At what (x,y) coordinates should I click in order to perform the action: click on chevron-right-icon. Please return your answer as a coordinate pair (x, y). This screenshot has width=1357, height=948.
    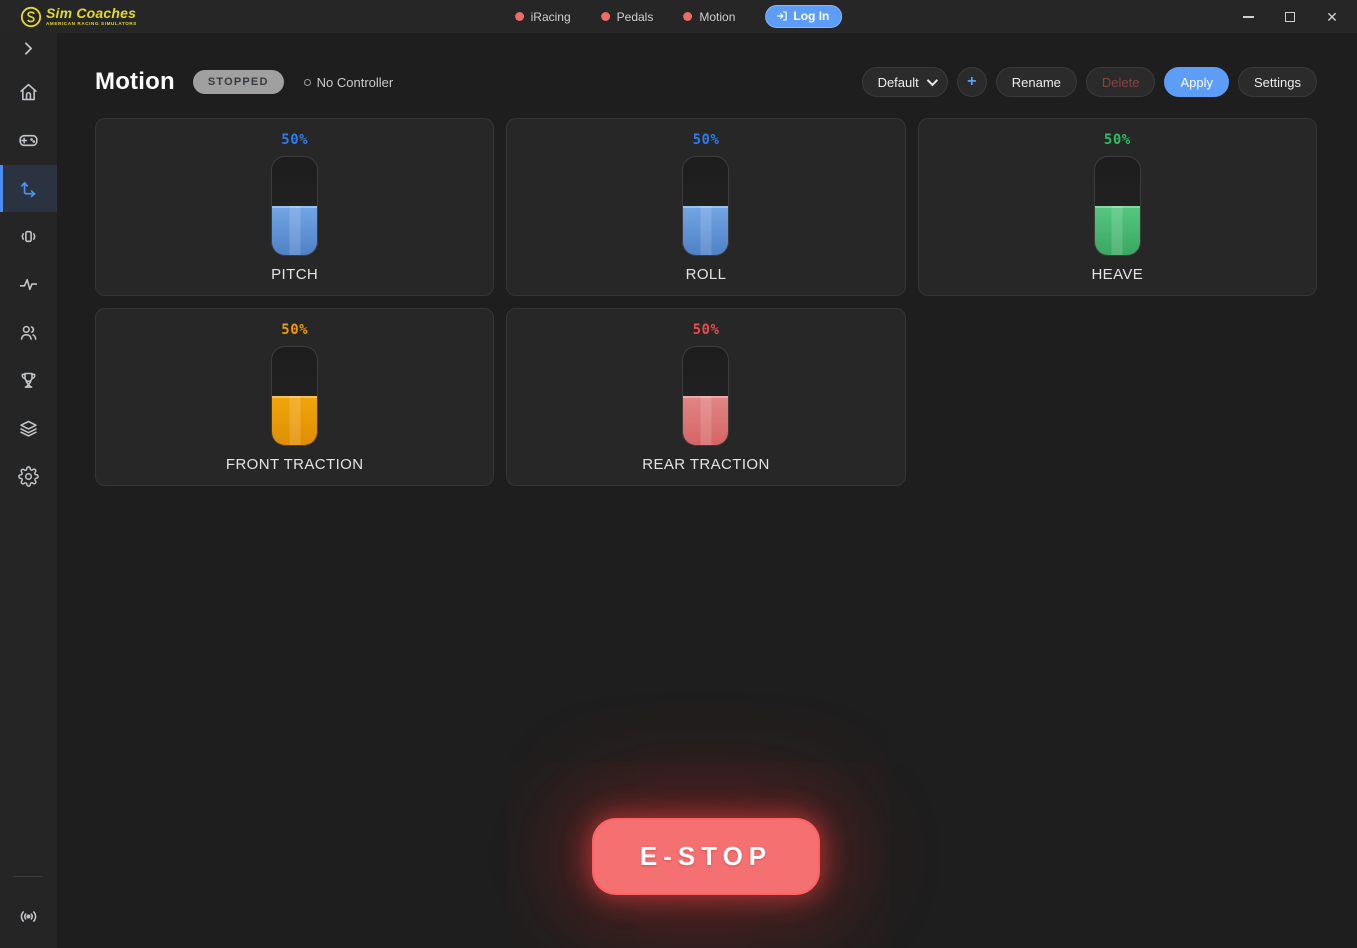
    Looking at the image, I should click on (28, 48).